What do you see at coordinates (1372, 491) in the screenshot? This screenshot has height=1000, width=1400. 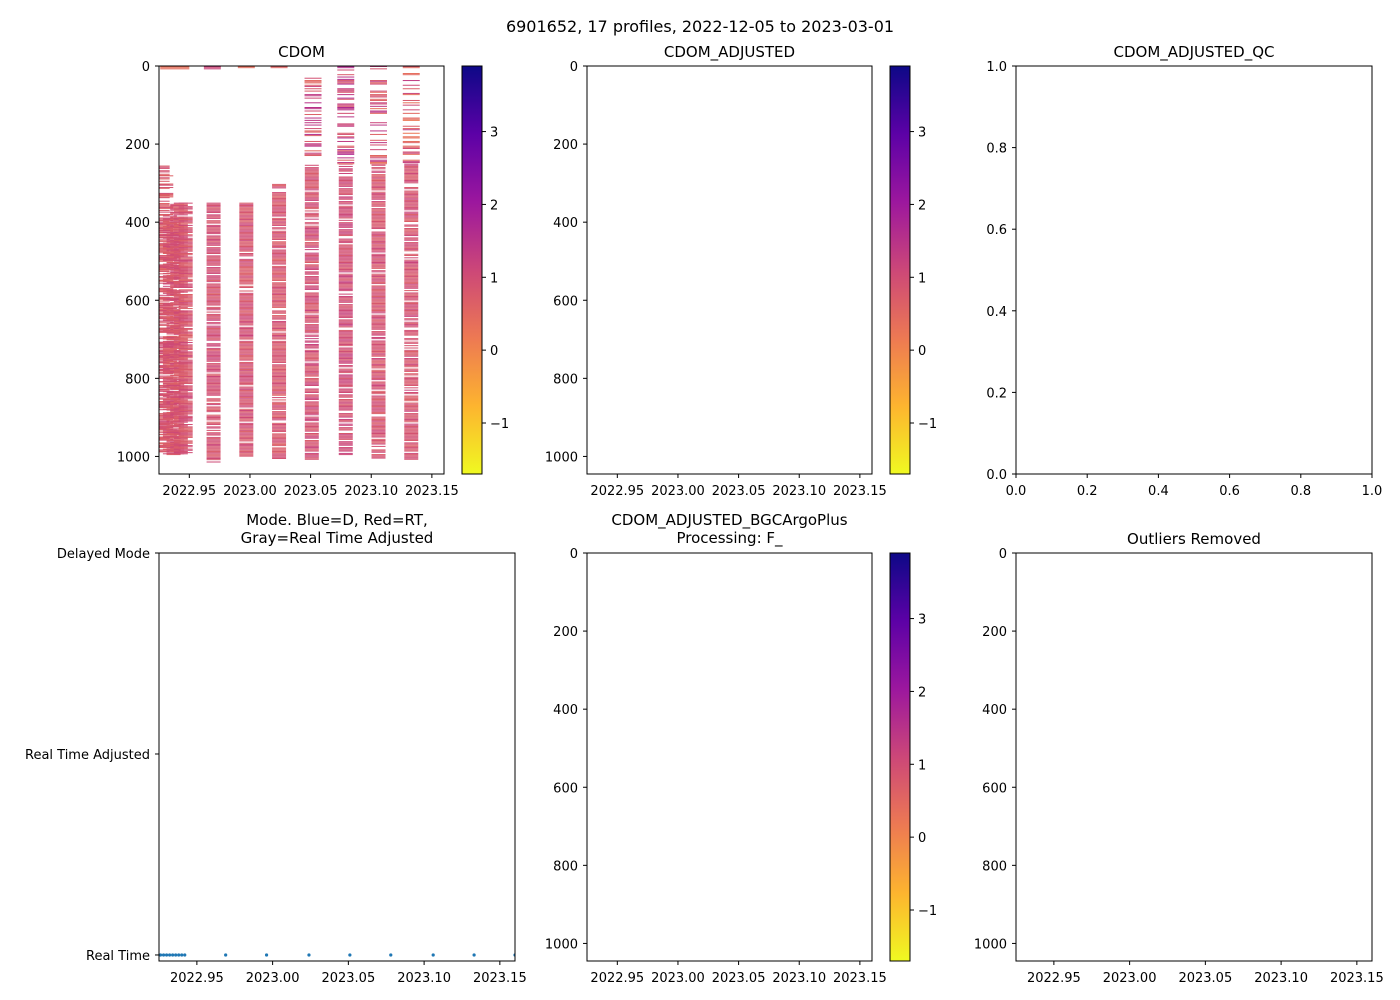 I see `x-tick-label: 1.0` at bounding box center [1372, 491].